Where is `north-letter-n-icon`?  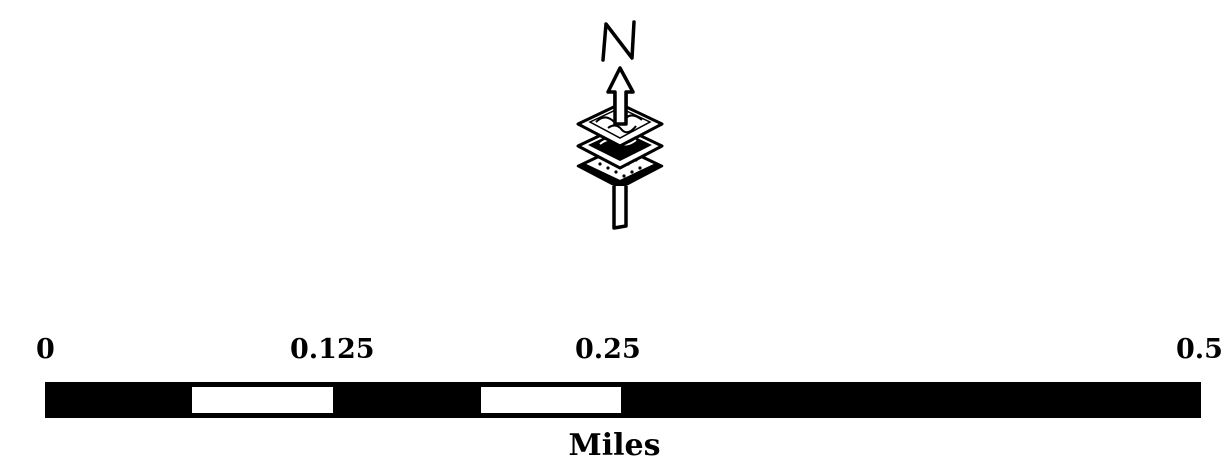 north-letter-n-icon is located at coordinates (618, 41).